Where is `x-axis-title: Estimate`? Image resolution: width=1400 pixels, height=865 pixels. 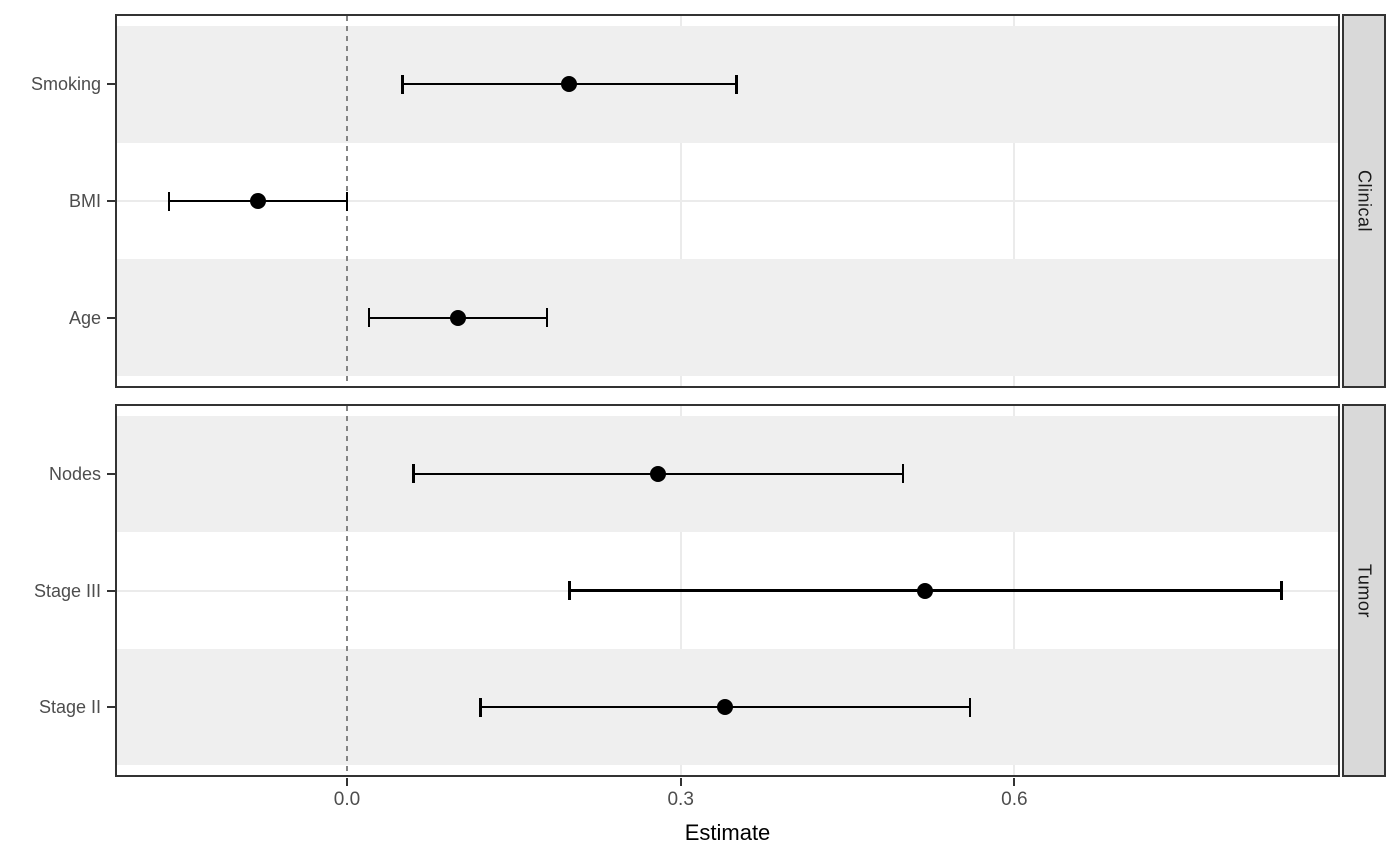
x-axis-title: Estimate is located at coordinates (727, 832).